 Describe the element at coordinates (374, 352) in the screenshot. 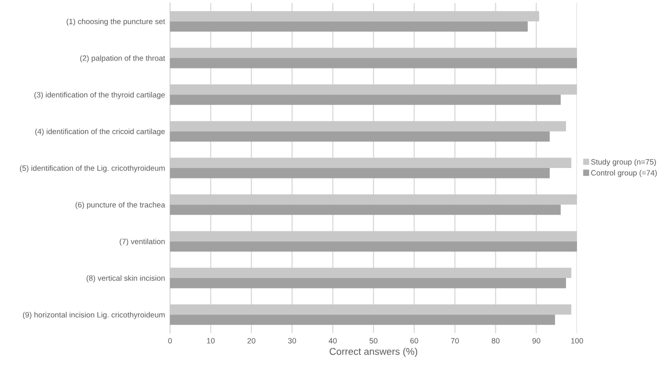

I see `x-axis-title: Correct answers (%)` at that location.